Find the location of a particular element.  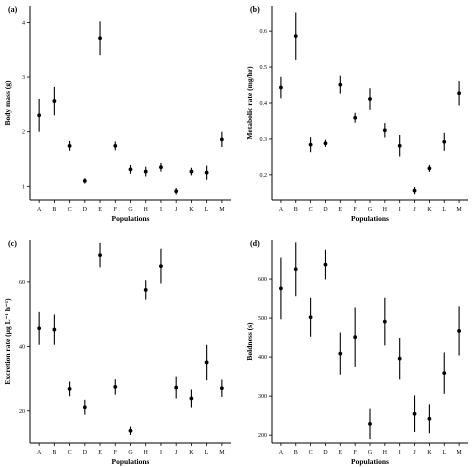

y-tick-label: 20 is located at coordinates (22, 412).